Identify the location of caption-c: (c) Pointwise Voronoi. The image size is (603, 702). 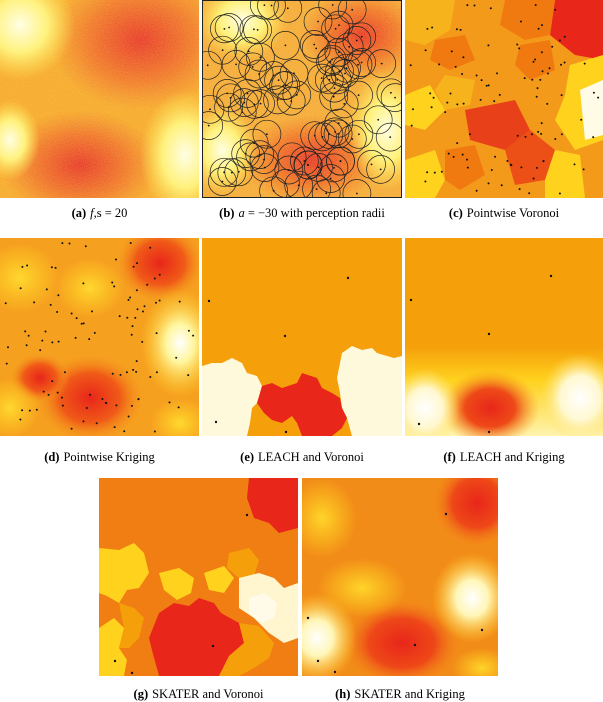
(504, 213).